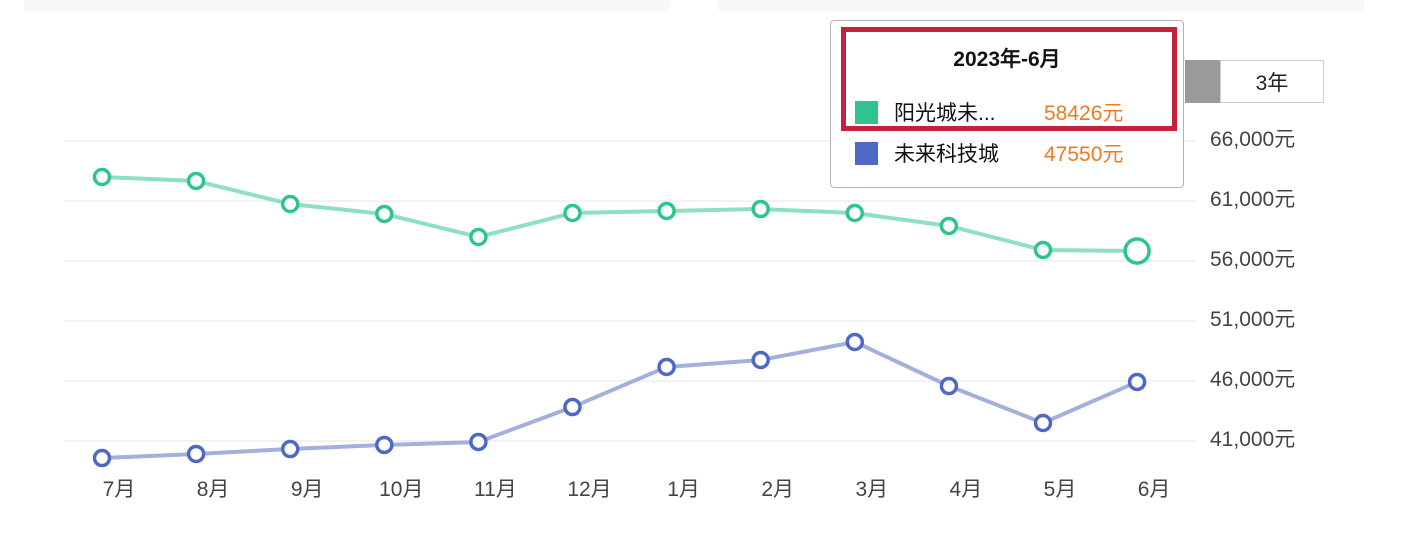  I want to click on tooltip-series-name: 未来科技城, so click(946, 154).